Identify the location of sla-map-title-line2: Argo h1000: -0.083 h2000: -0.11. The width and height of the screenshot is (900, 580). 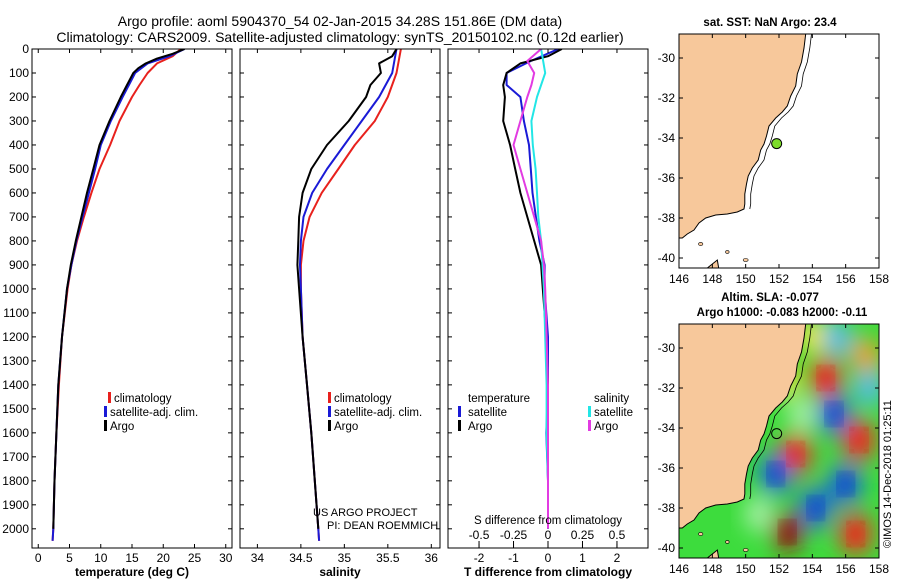
(782, 313).